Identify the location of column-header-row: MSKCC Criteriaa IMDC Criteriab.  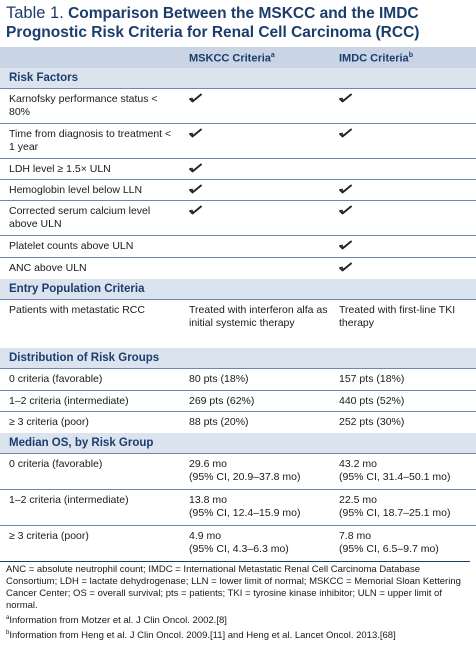
(238, 57).